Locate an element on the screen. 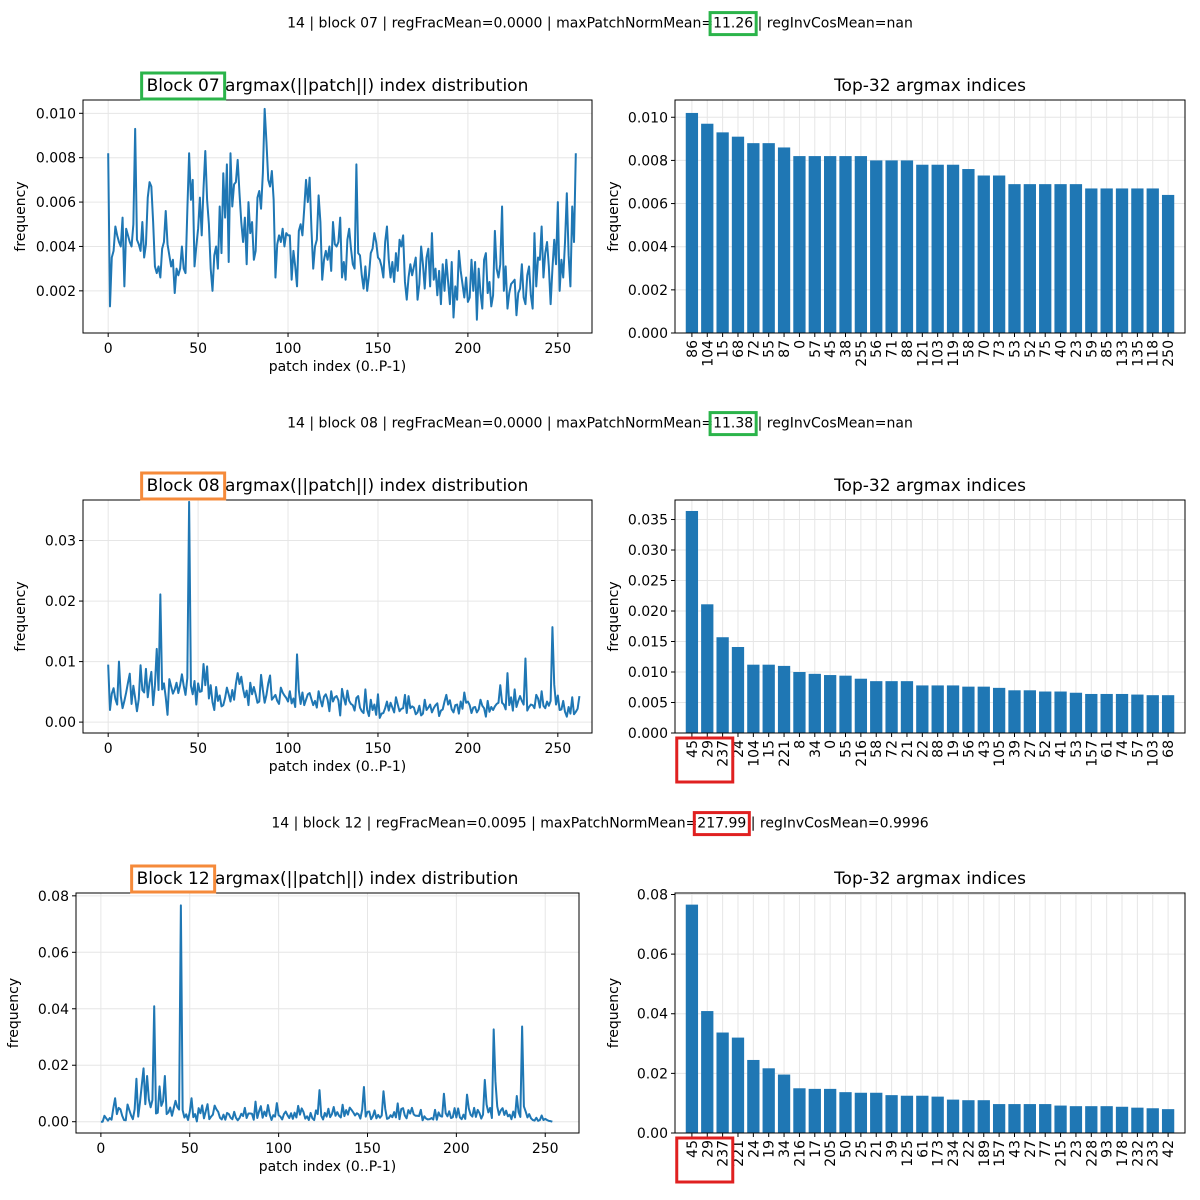 The height and width of the screenshot is (1200, 1200). y-tick-label: 0.006 is located at coordinates (56, 203).